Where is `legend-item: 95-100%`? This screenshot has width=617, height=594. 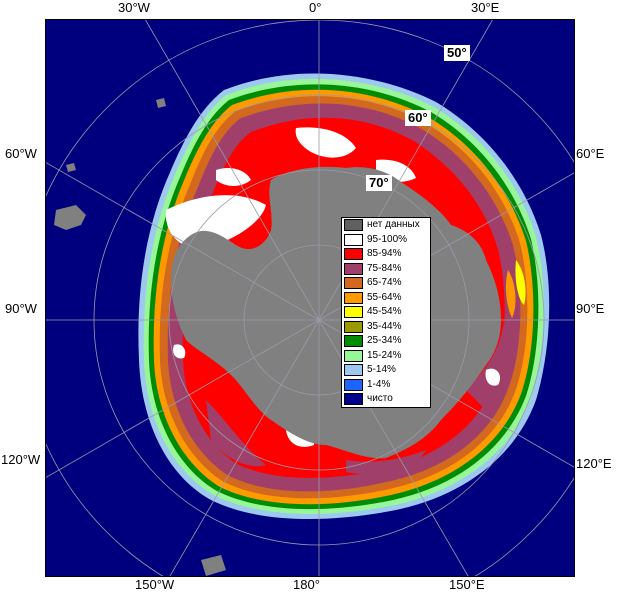 legend-item: 95-100% is located at coordinates (386, 240).